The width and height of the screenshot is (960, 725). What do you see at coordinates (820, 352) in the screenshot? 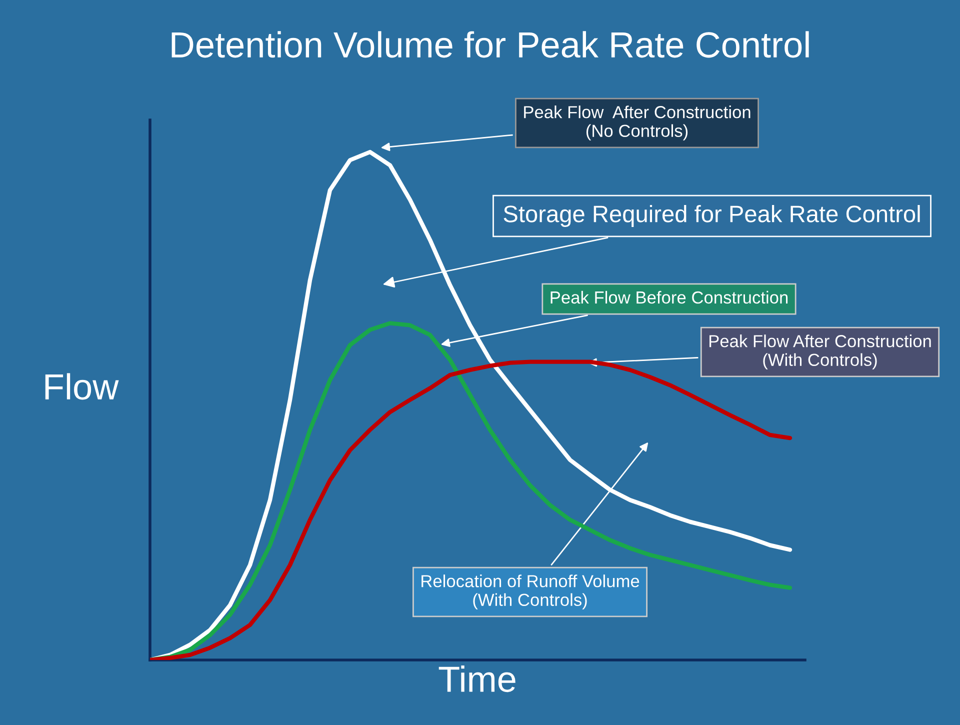
I see `annotation: Peak Flow After Construction (With Controls)` at bounding box center [820, 352].